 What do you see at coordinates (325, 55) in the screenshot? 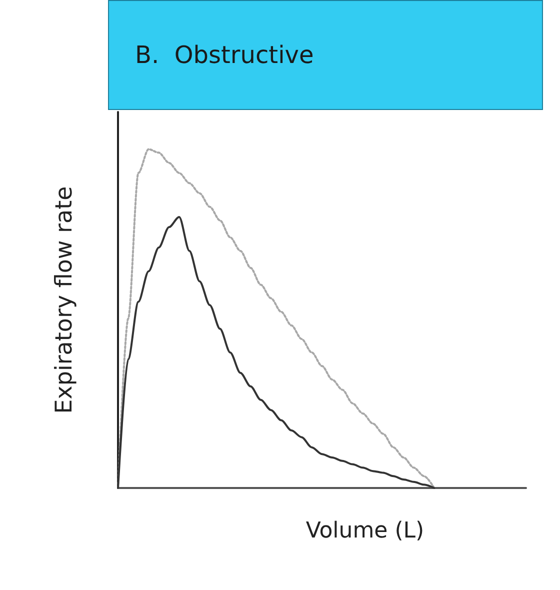
I see `chart-title: B. Obstructive` at bounding box center [325, 55].